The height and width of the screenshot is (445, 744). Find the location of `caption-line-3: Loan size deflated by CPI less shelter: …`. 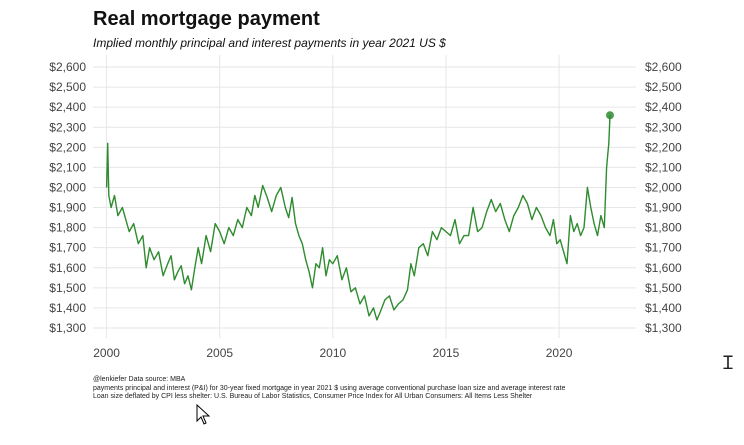

caption-line-3: Loan size deflated by CPI less shelter: … is located at coordinates (313, 396).